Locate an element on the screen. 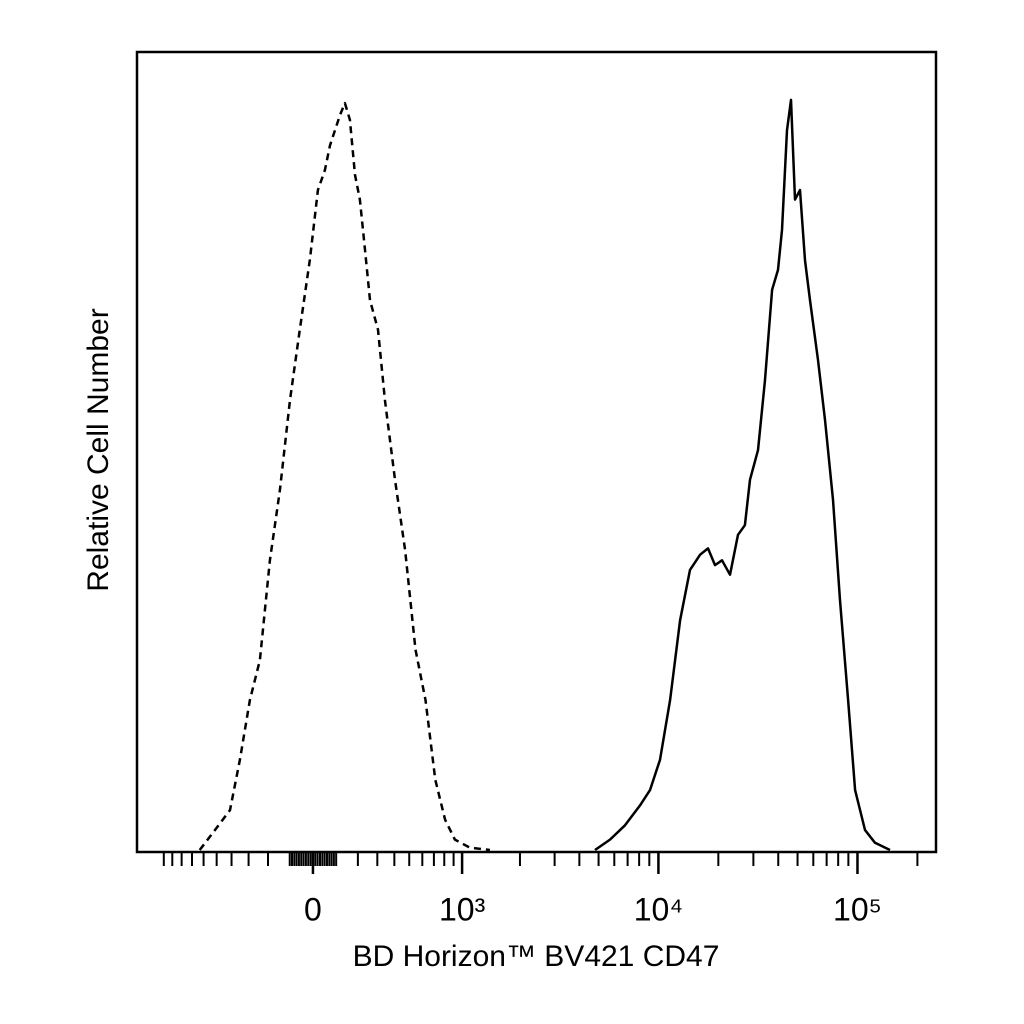 Image resolution: width=1024 pixels, height=1024 pixels. x-tick-label: 10⁵ is located at coordinates (857, 909).